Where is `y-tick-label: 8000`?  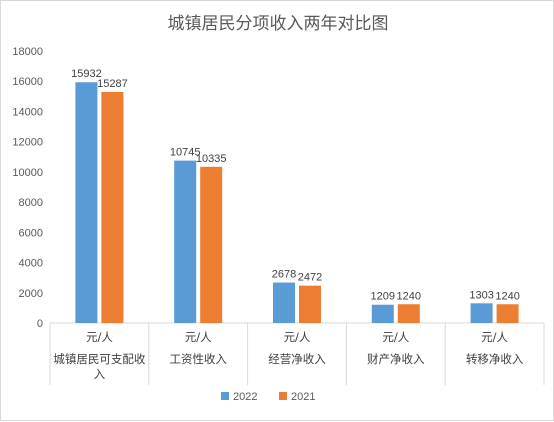
y-tick-label: 8000 is located at coordinates (31, 203).